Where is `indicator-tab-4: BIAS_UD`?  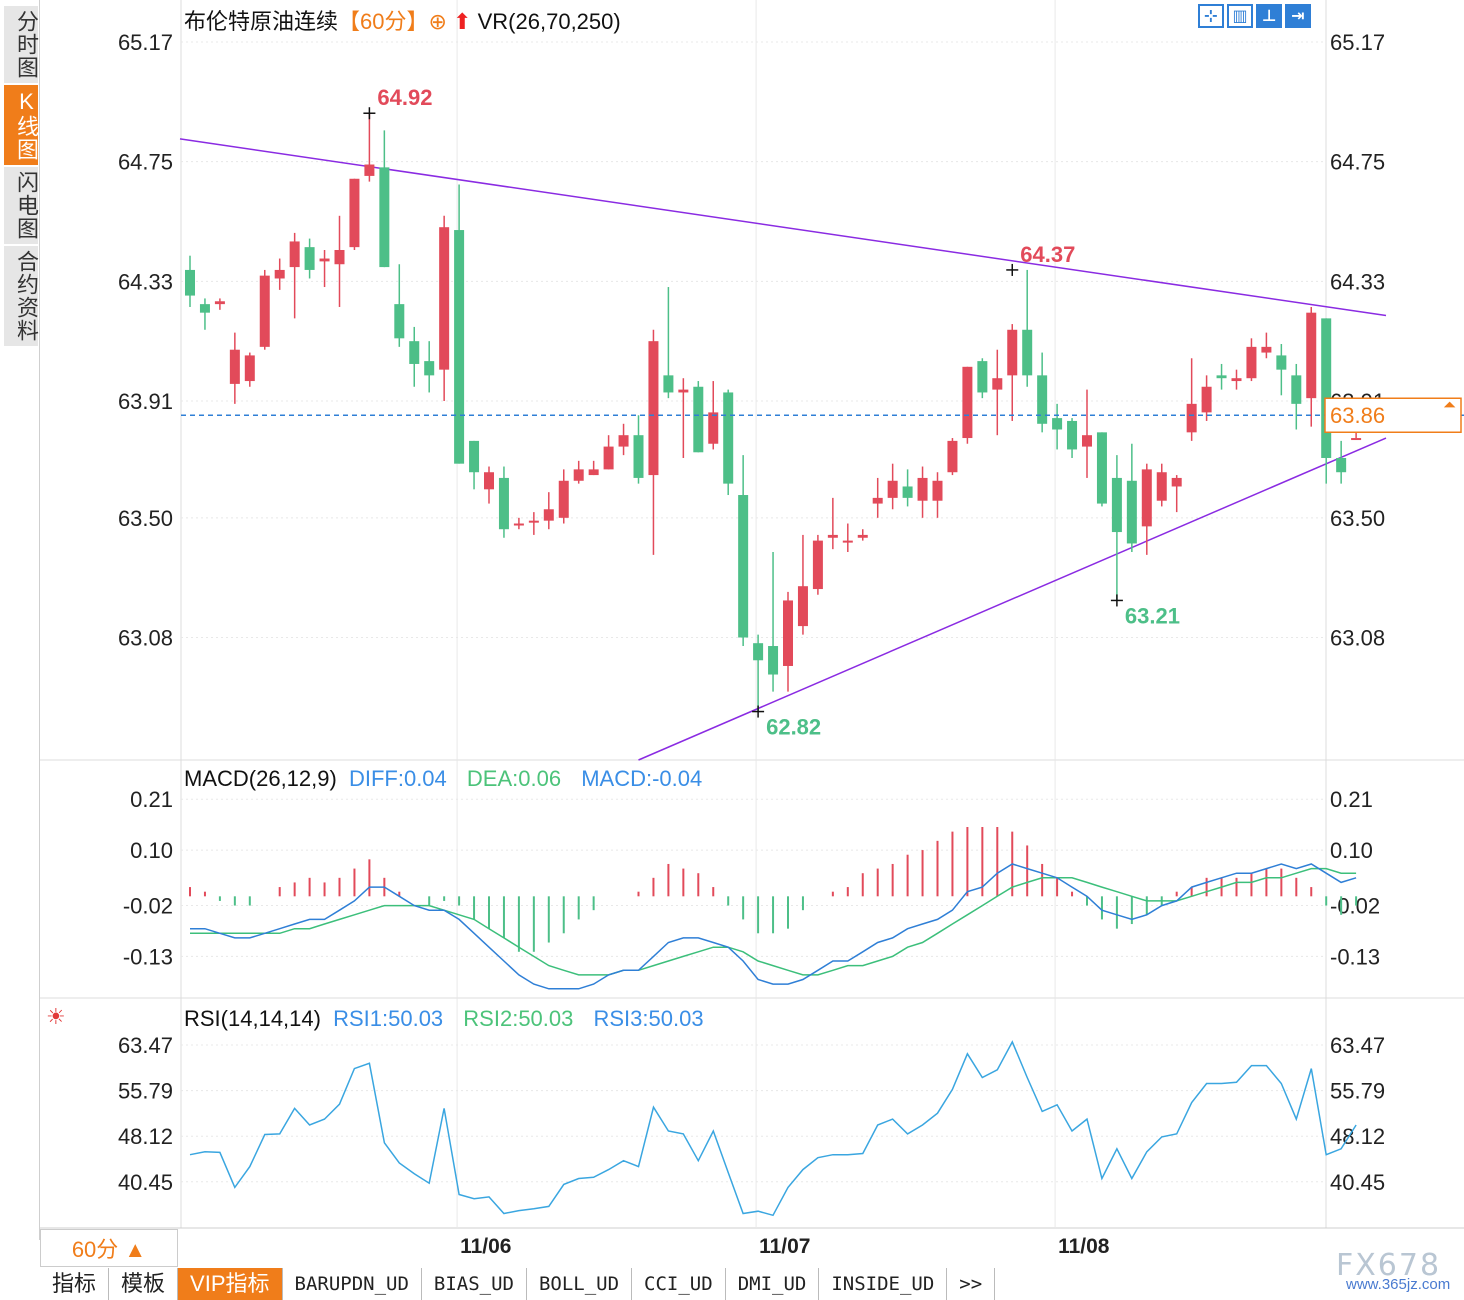 indicator-tab-4: BIAS_UD is located at coordinates (474, 1284).